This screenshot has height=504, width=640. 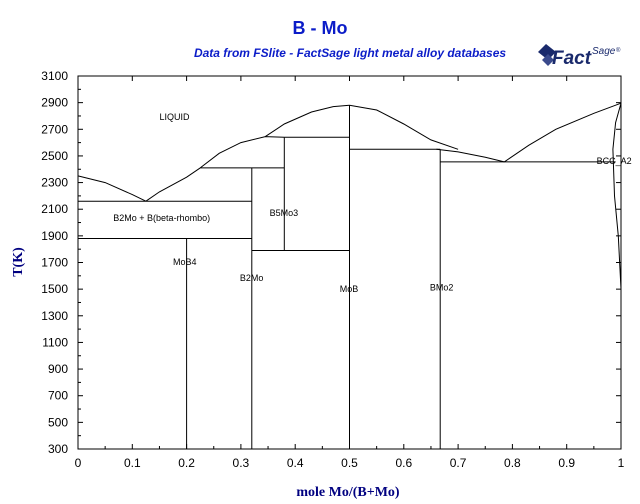 What do you see at coordinates (295, 463) in the screenshot?
I see `x-tick-label: 0.4` at bounding box center [295, 463].